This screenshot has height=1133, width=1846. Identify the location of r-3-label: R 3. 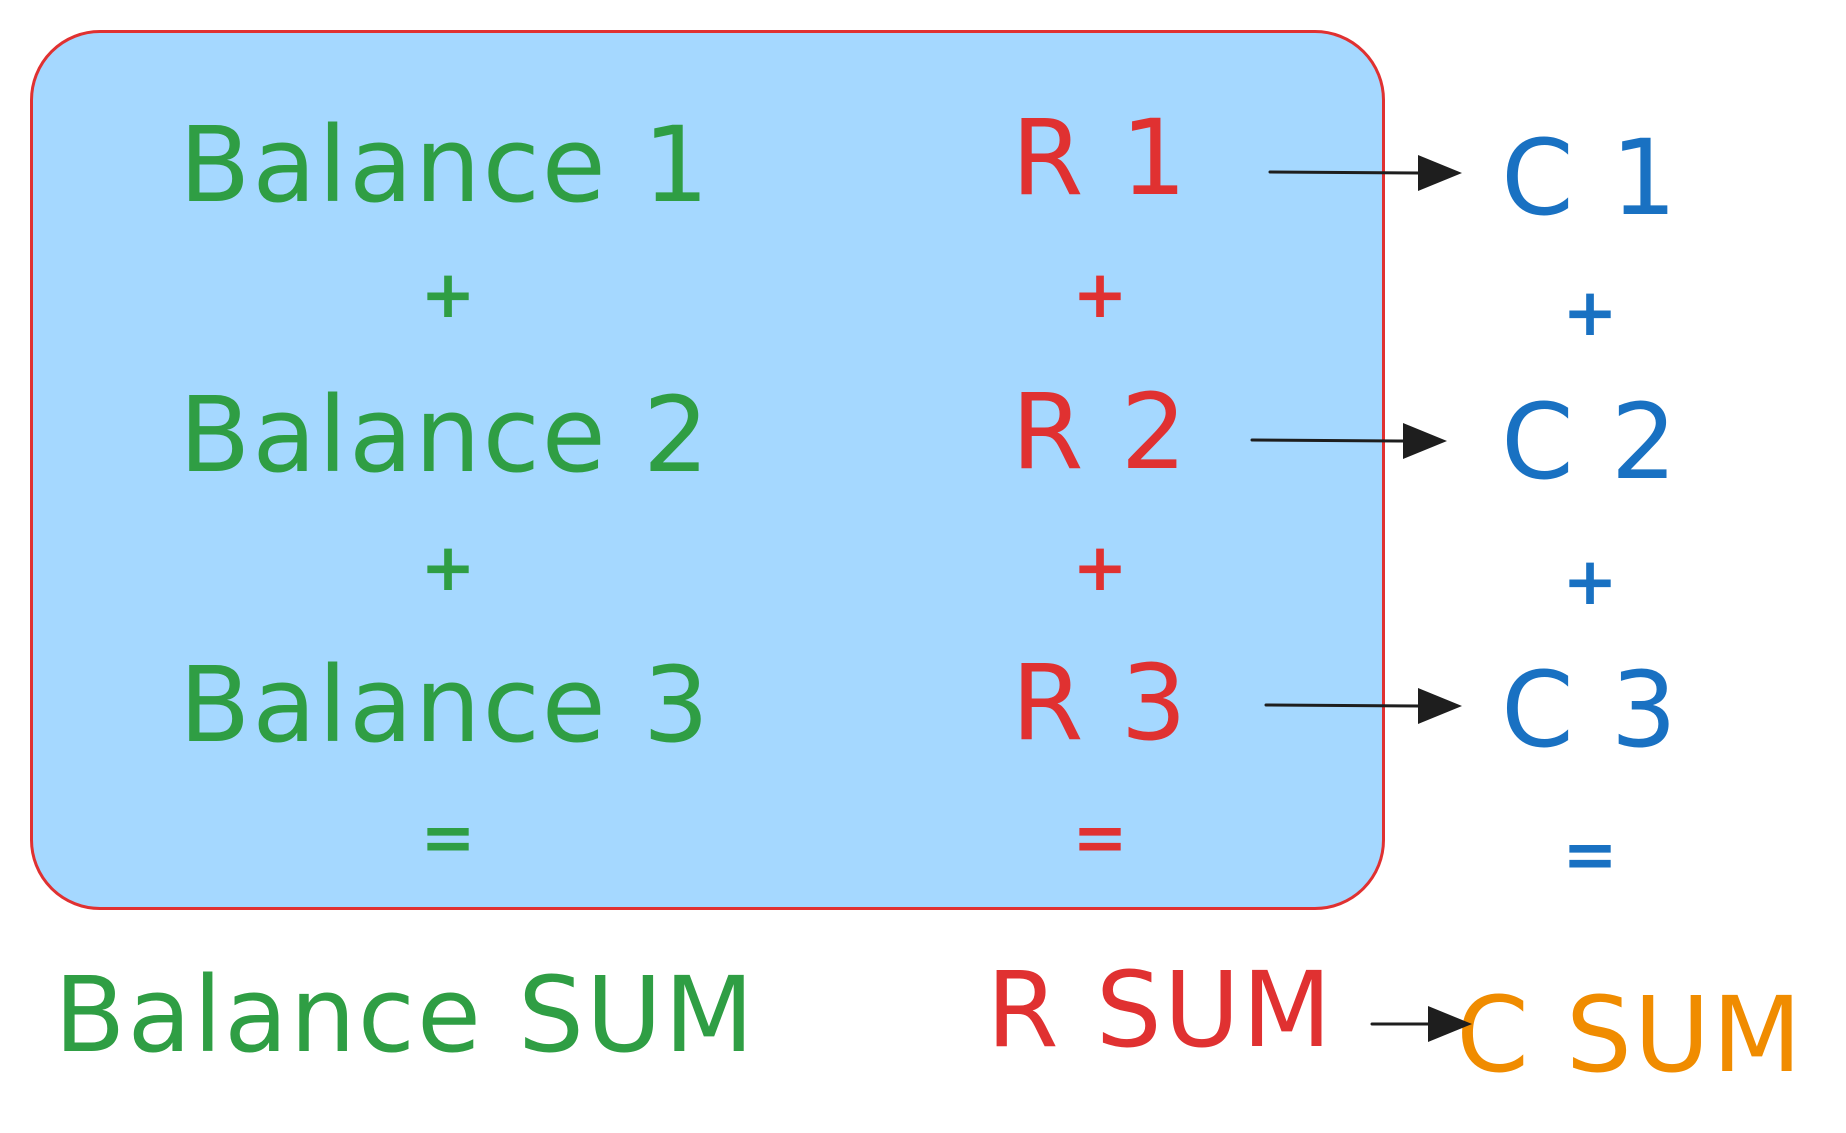
(1100, 703).